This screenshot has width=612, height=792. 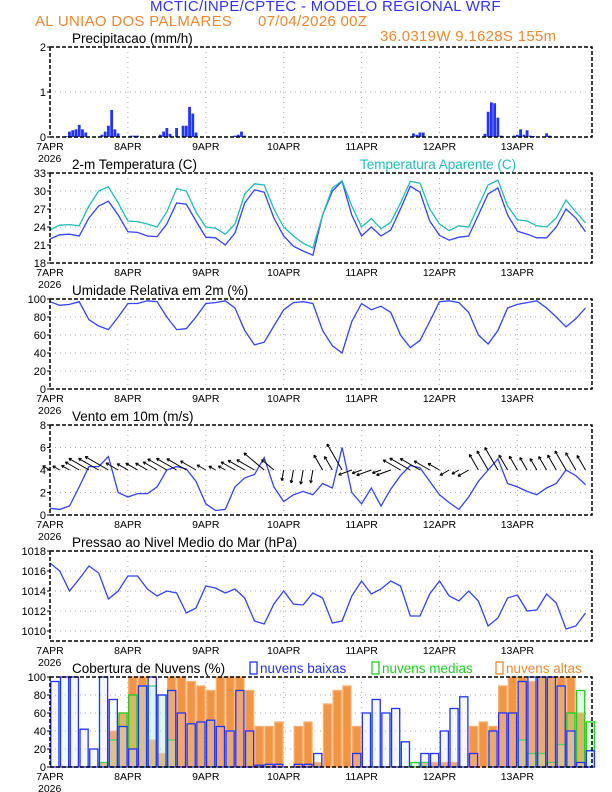 I want to click on panel-title: Vento em 10m (m/s), so click(x=133, y=416).